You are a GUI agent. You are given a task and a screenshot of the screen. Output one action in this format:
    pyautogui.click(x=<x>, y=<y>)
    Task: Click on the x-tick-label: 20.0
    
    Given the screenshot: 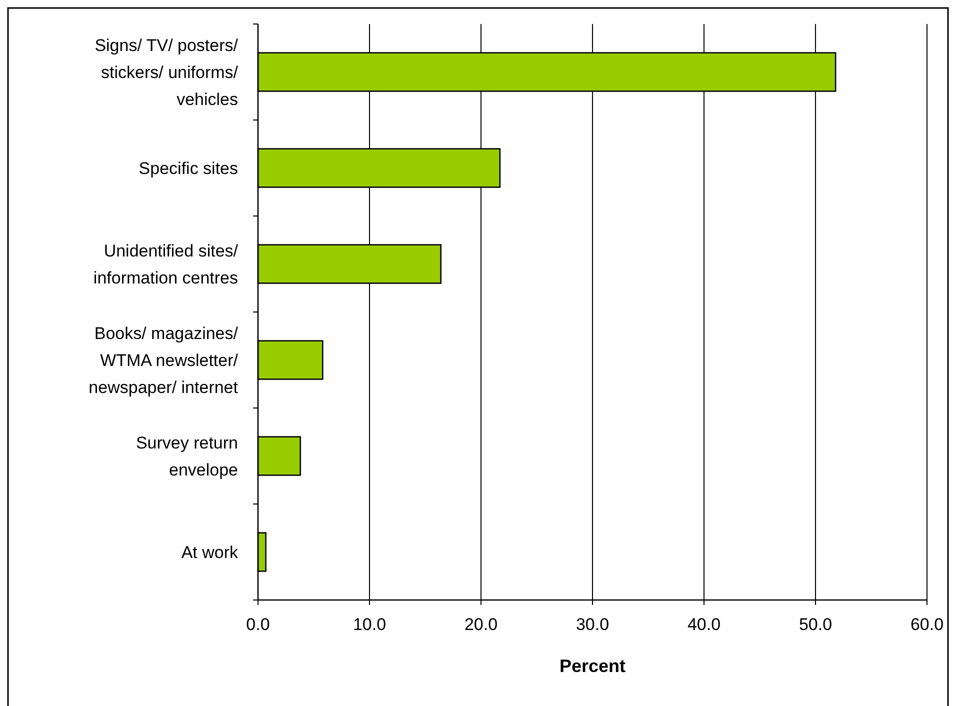 What is the action you would take?
    pyautogui.click(x=481, y=624)
    